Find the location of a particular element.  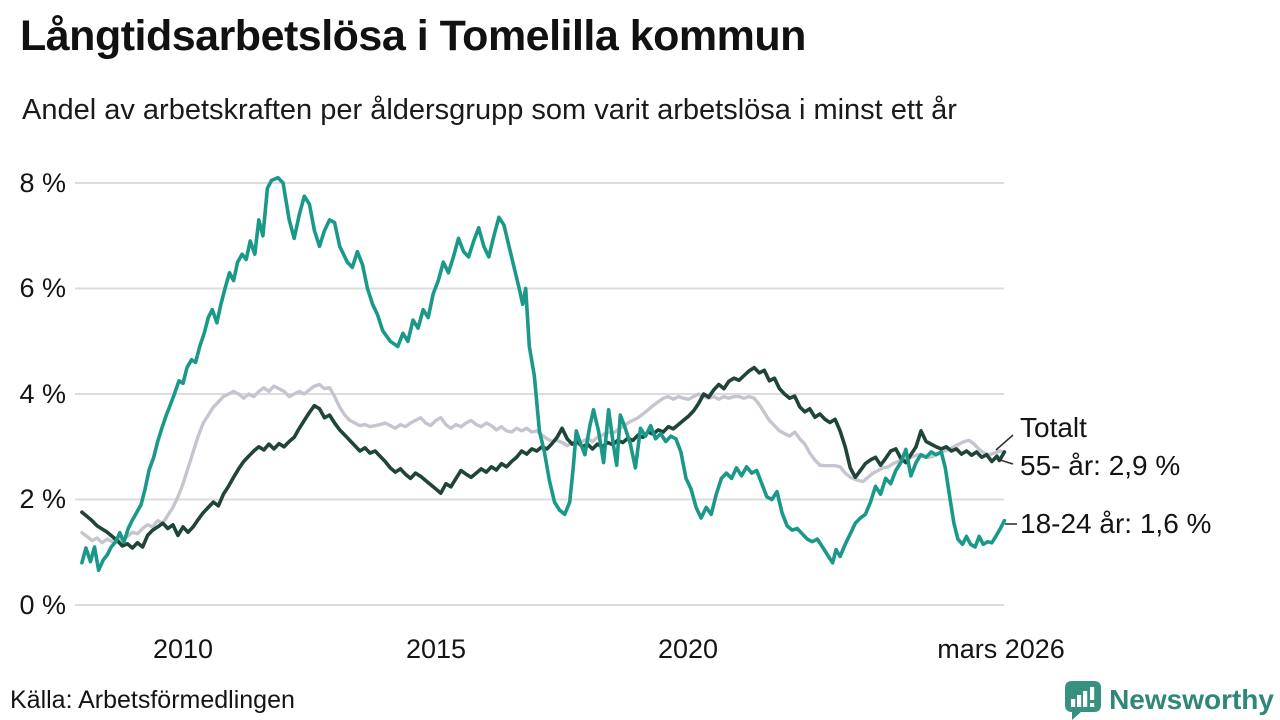

source-credit: Källa: Arbetsförmedlingen is located at coordinates (152, 700).